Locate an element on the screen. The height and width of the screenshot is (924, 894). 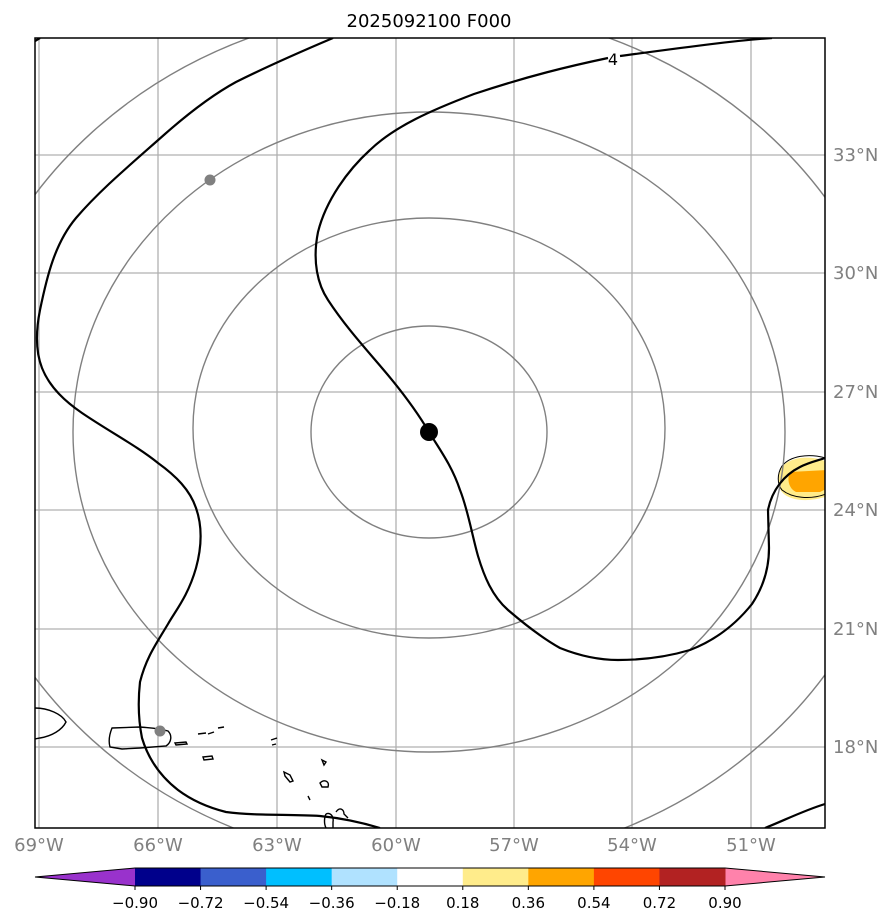
lon-label-63w: 63°W is located at coordinates (277, 845).